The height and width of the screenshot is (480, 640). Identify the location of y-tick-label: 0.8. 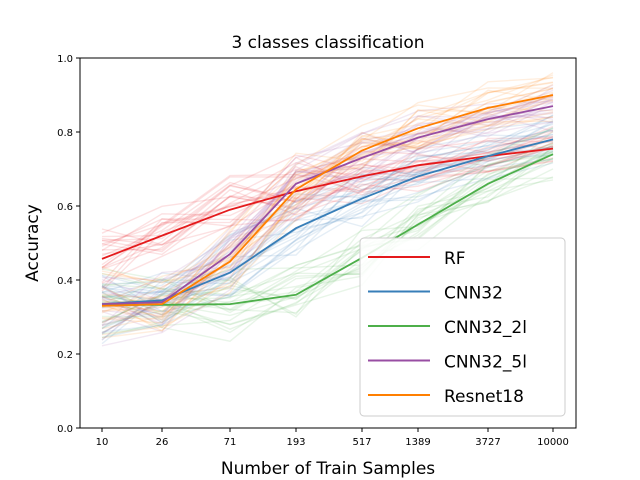
(65, 133).